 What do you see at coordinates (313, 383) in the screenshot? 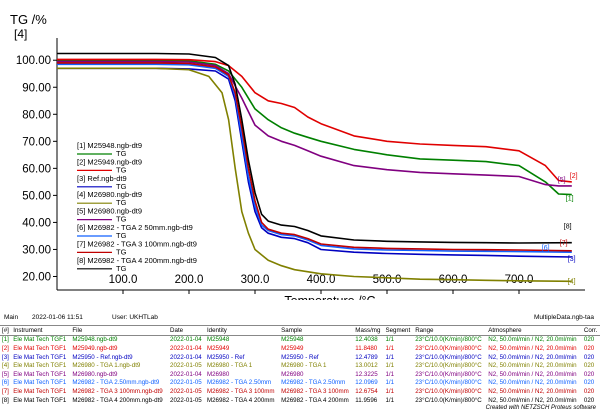
I see `table-cell: M26982 - TGA 2.50mm` at bounding box center [313, 383].